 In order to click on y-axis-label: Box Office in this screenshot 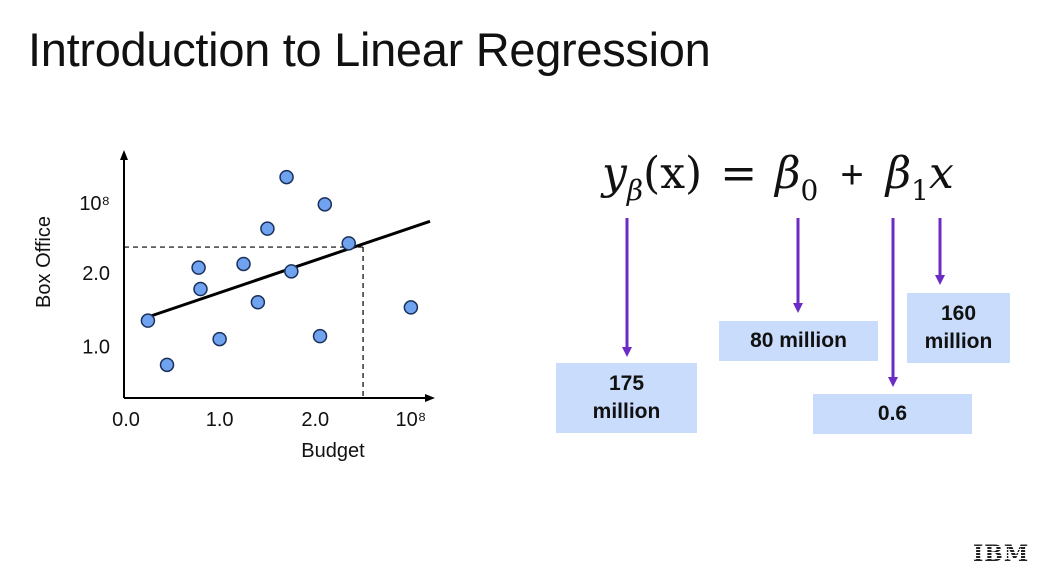, I will do `click(44, 262)`.